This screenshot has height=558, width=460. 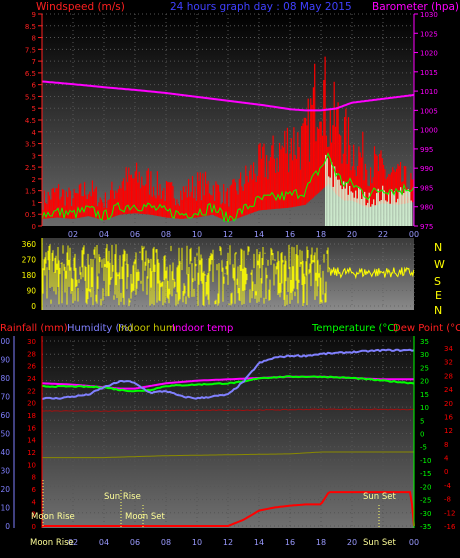 What do you see at coordinates (438, 310) in the screenshot?
I see `compass-n-bottom: N` at bounding box center [438, 310].